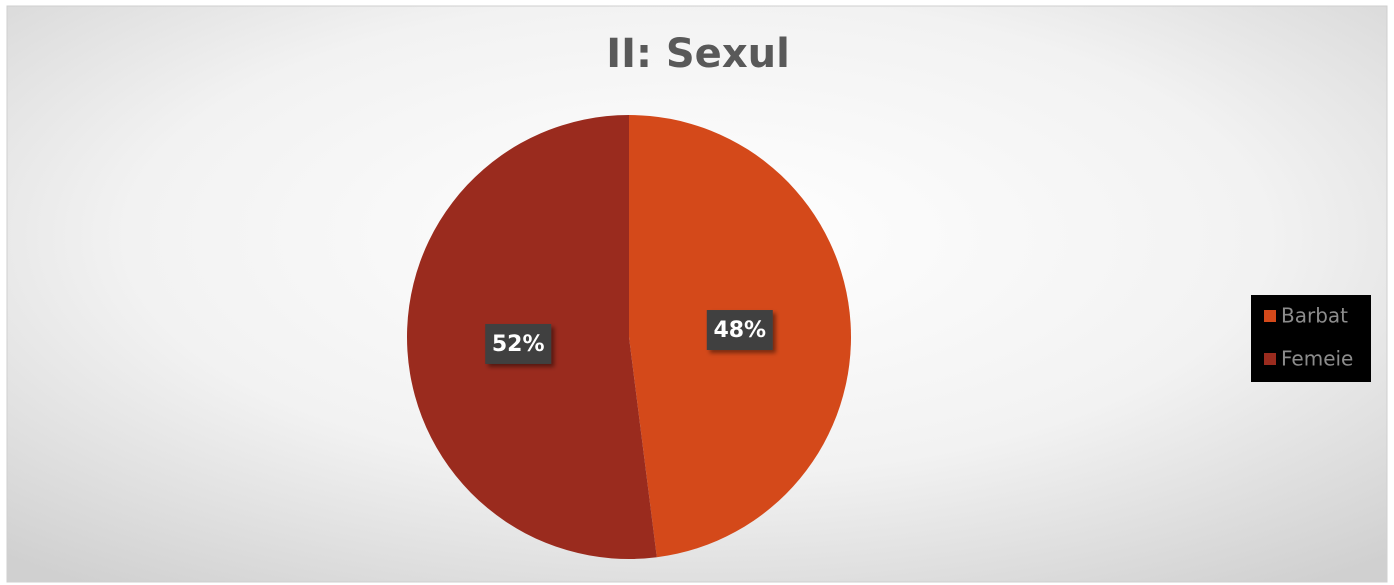  I want to click on legend, so click(1311, 338).